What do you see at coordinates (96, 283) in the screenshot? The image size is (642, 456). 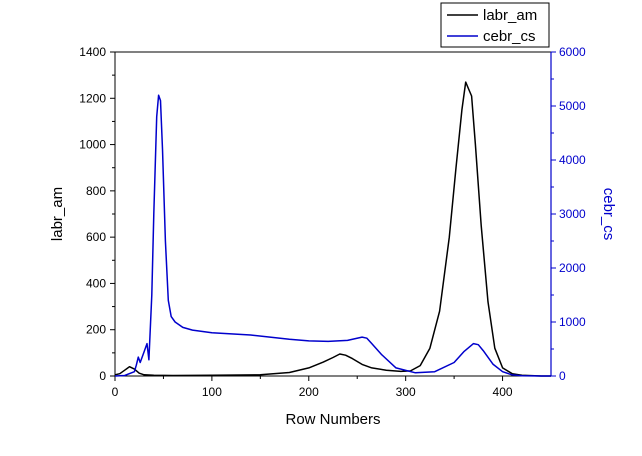 I see `y-left-tick-label: 400` at bounding box center [96, 283].